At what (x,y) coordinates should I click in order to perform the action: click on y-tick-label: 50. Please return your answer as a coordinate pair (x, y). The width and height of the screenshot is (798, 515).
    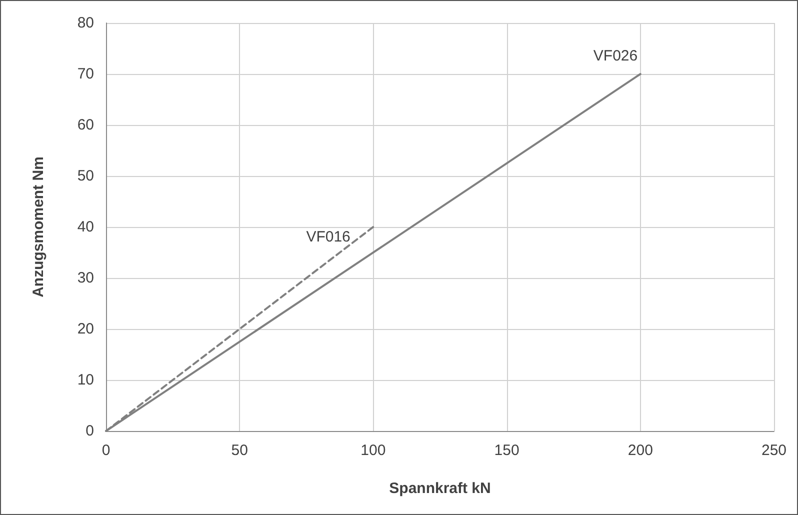
    Looking at the image, I should click on (85, 176).